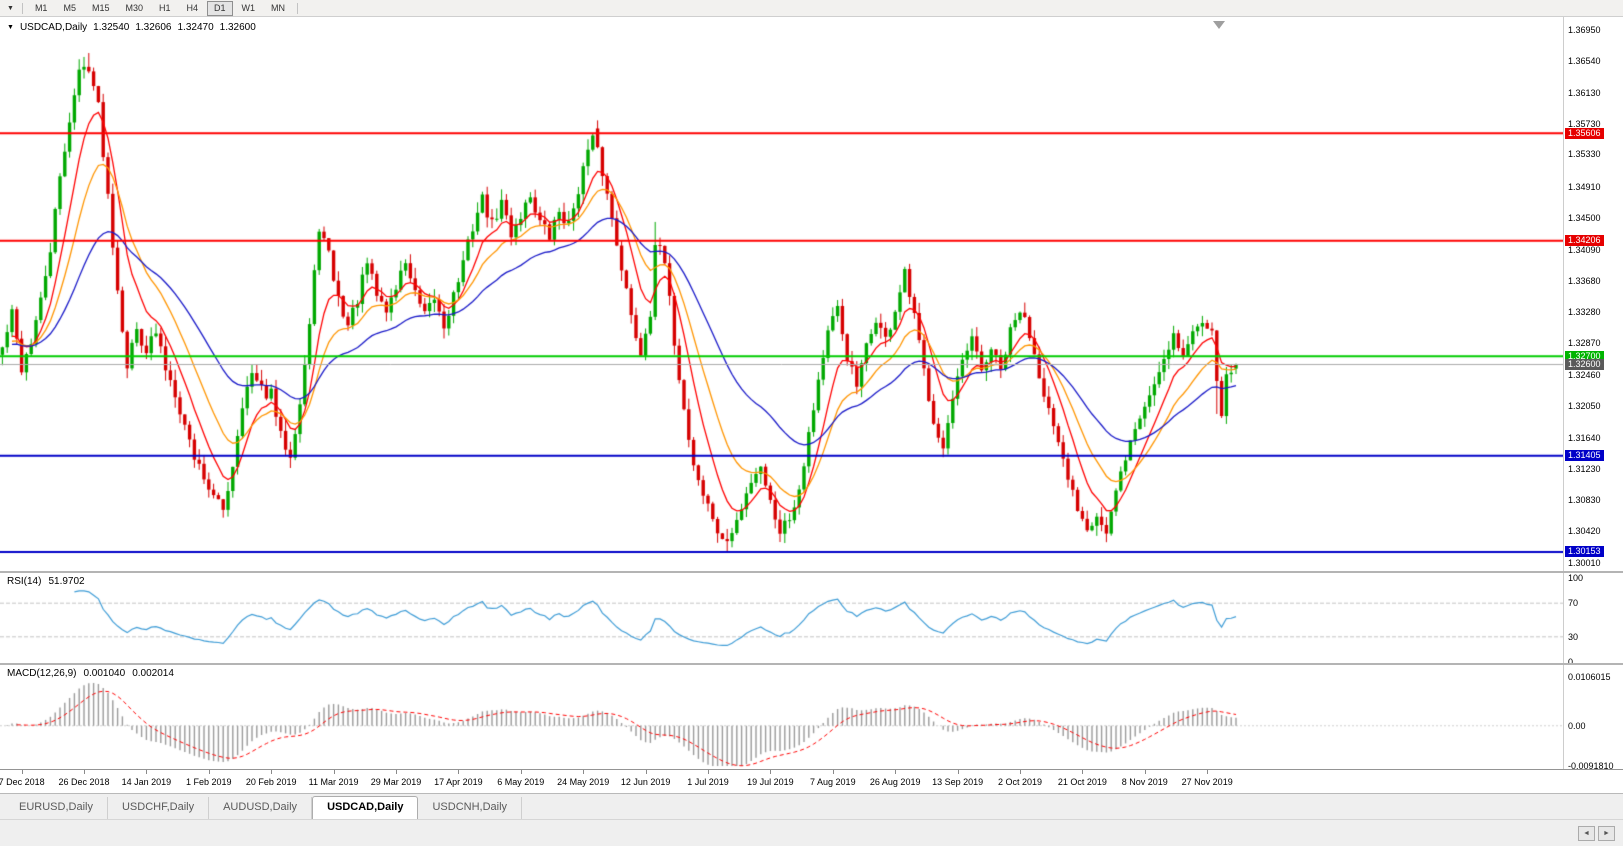 This screenshot has width=1623, height=846. Describe the element at coordinates (1584, 123) in the screenshot. I see `price-axis-tick: 1.35730` at that location.